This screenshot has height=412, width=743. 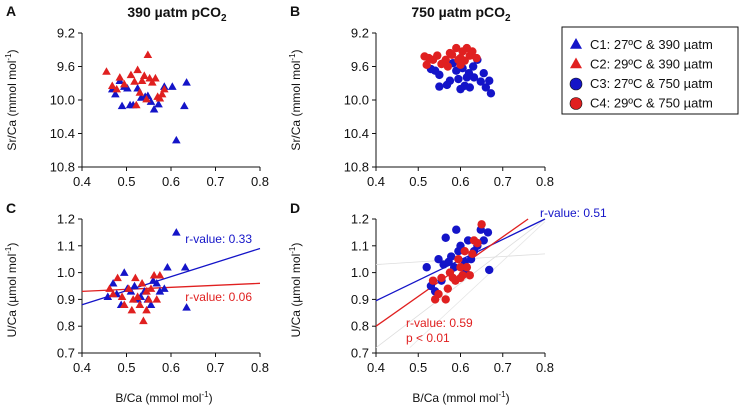 I want to click on ylabel-panel-a: Sr/Ca (mmol mol-1), so click(x=11, y=99).